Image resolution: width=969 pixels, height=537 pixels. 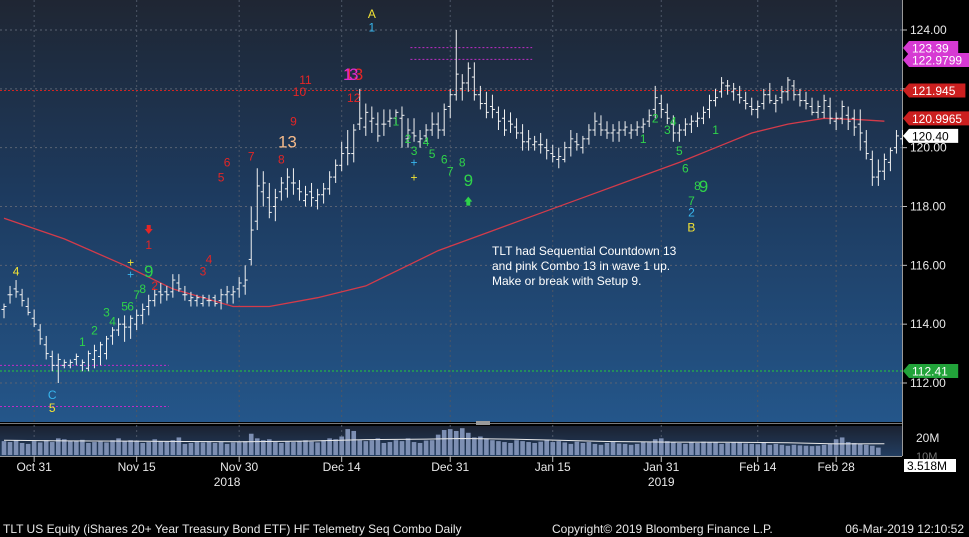 I want to click on sequence-label: 13, so click(x=353, y=74).